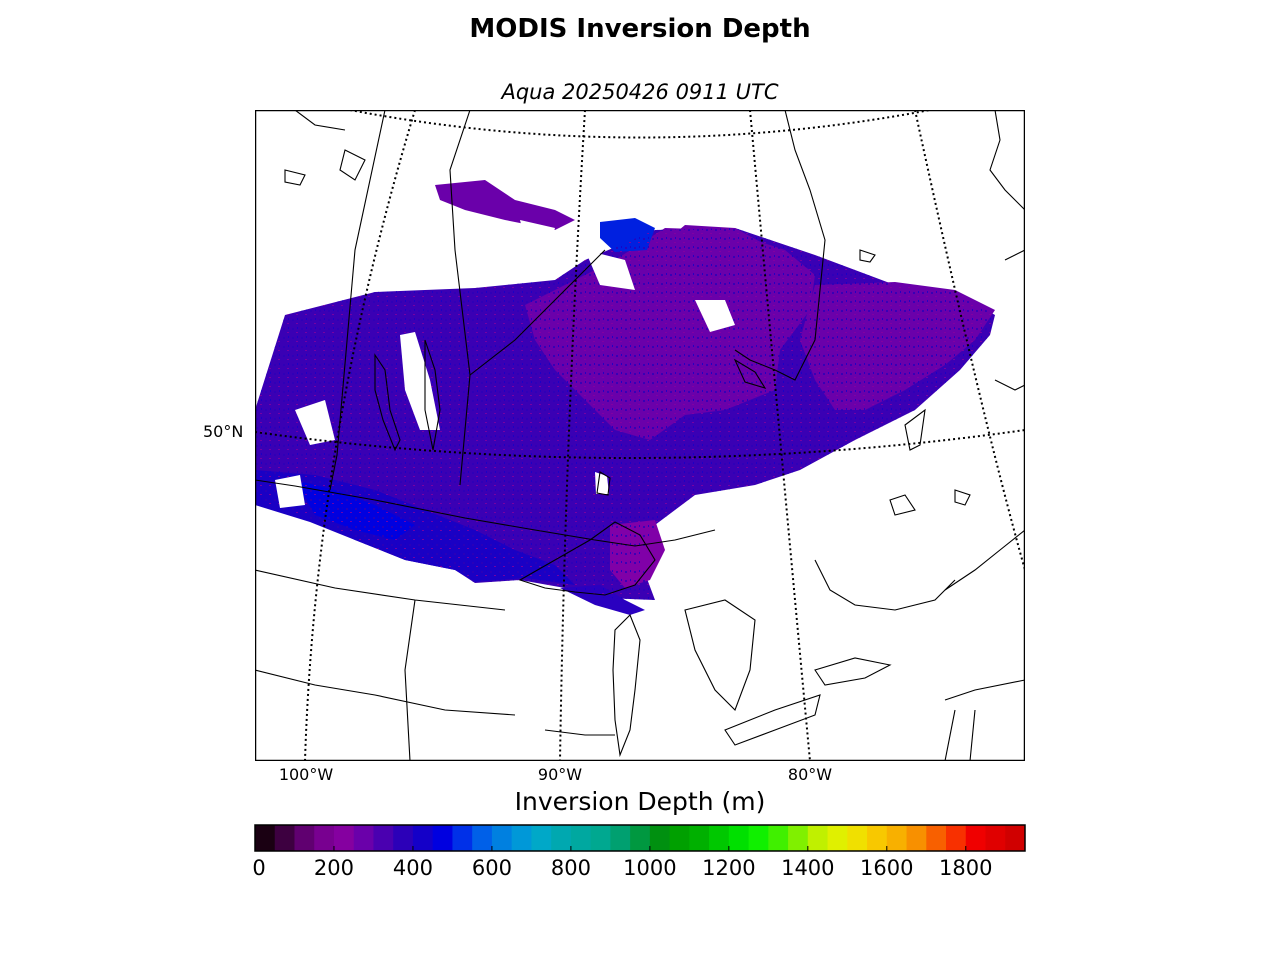 This screenshot has width=1280, height=960. Describe the element at coordinates (640, 801) in the screenshot. I see `colorbar-title: Inversion Depth (m)` at that location.